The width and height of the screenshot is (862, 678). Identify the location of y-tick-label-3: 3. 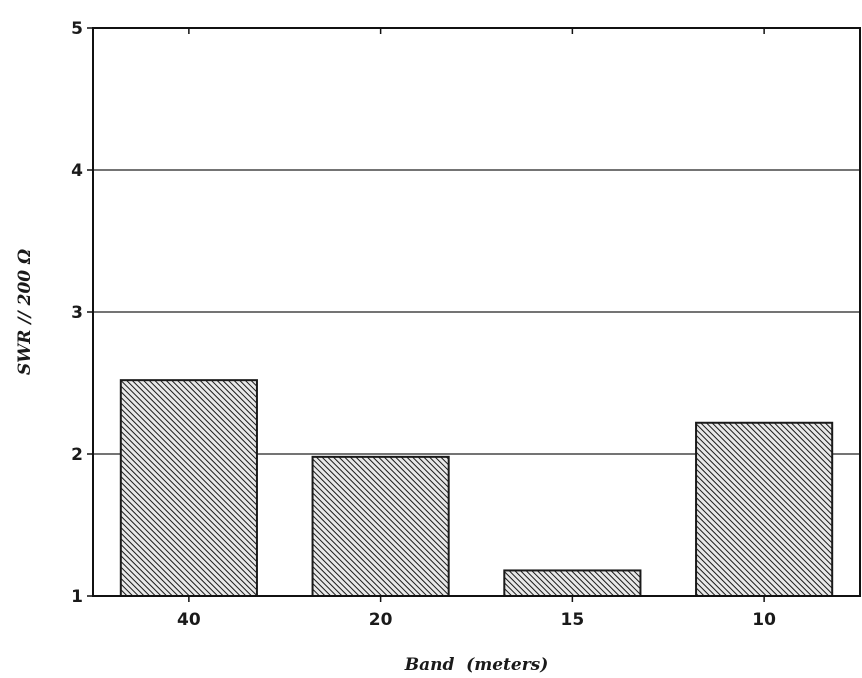
(77, 313).